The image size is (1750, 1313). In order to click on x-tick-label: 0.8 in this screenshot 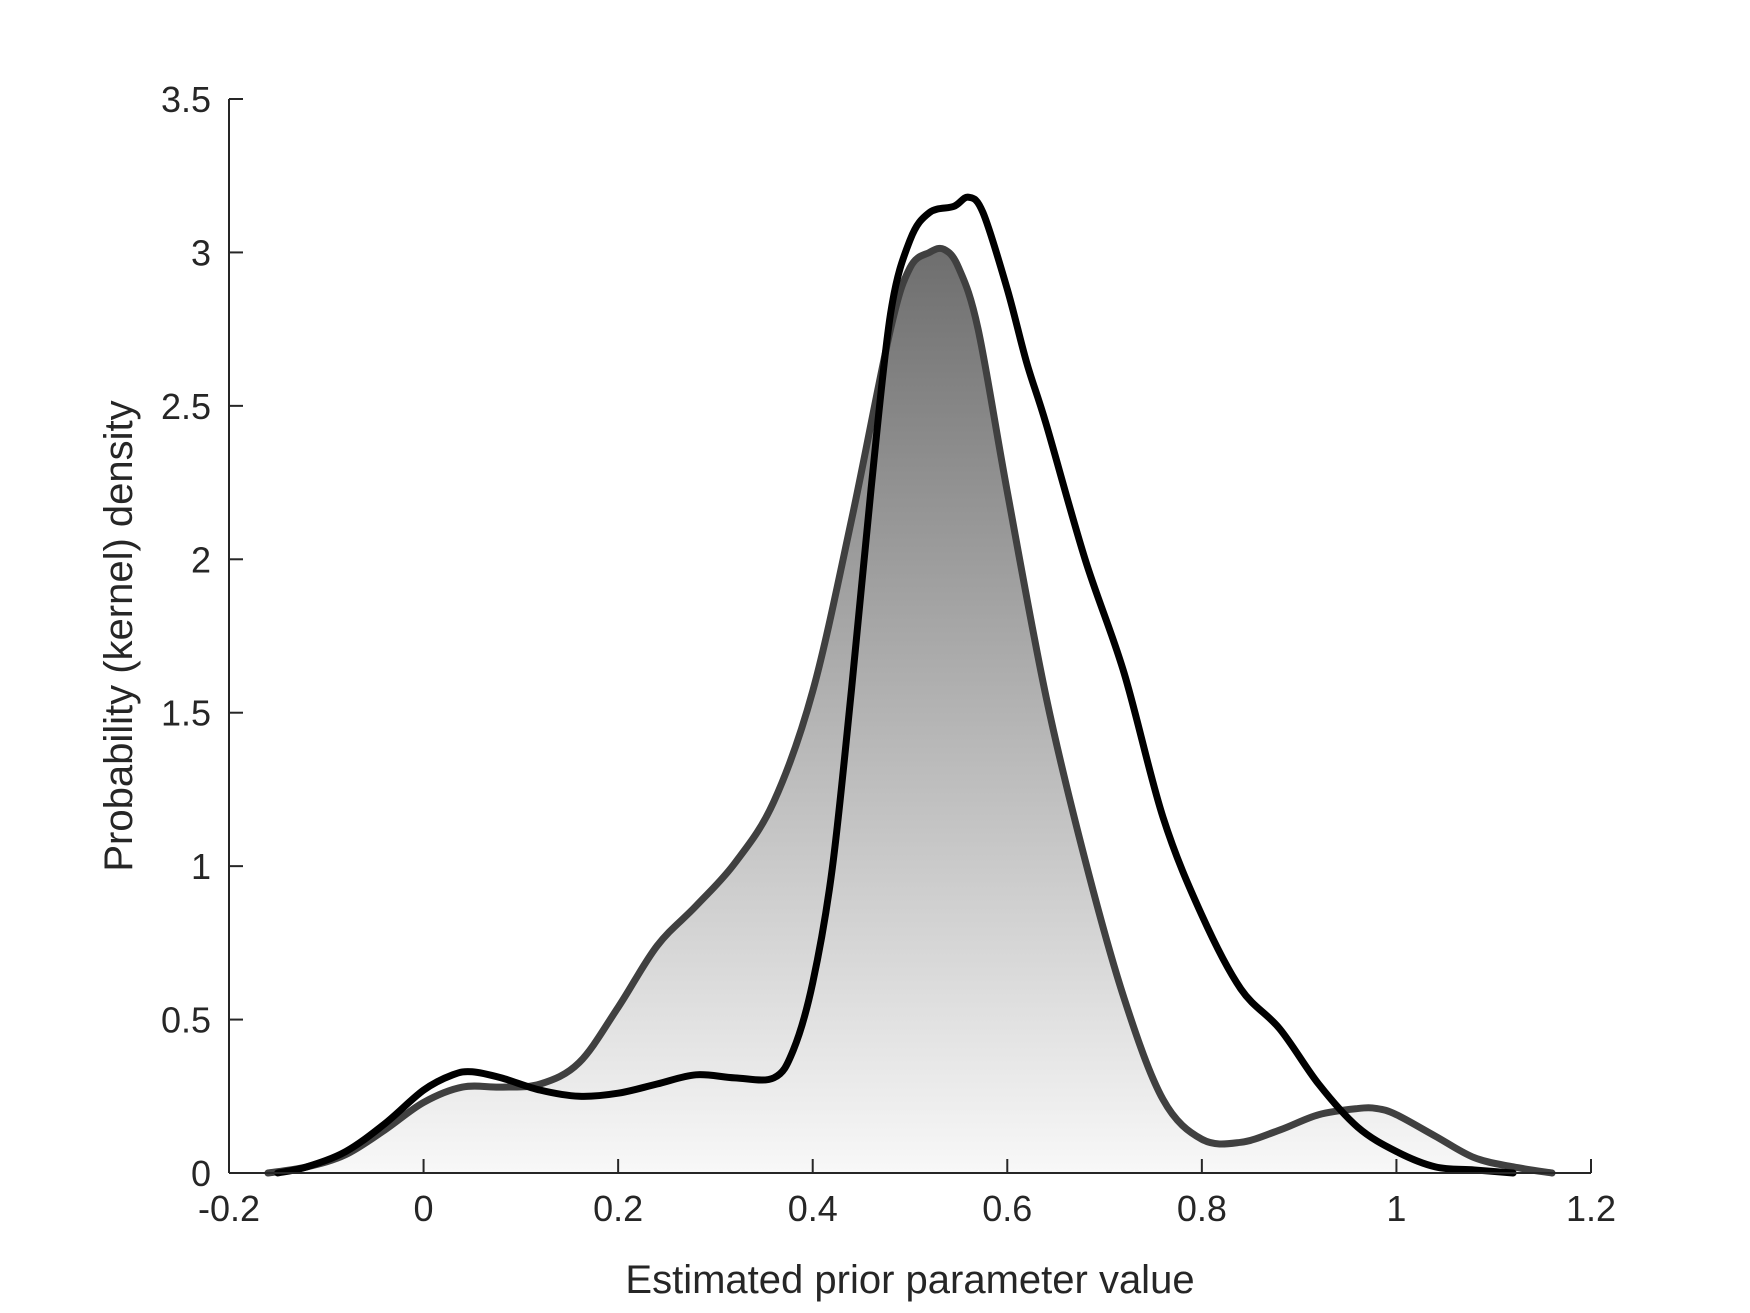, I will do `click(1202, 1208)`.